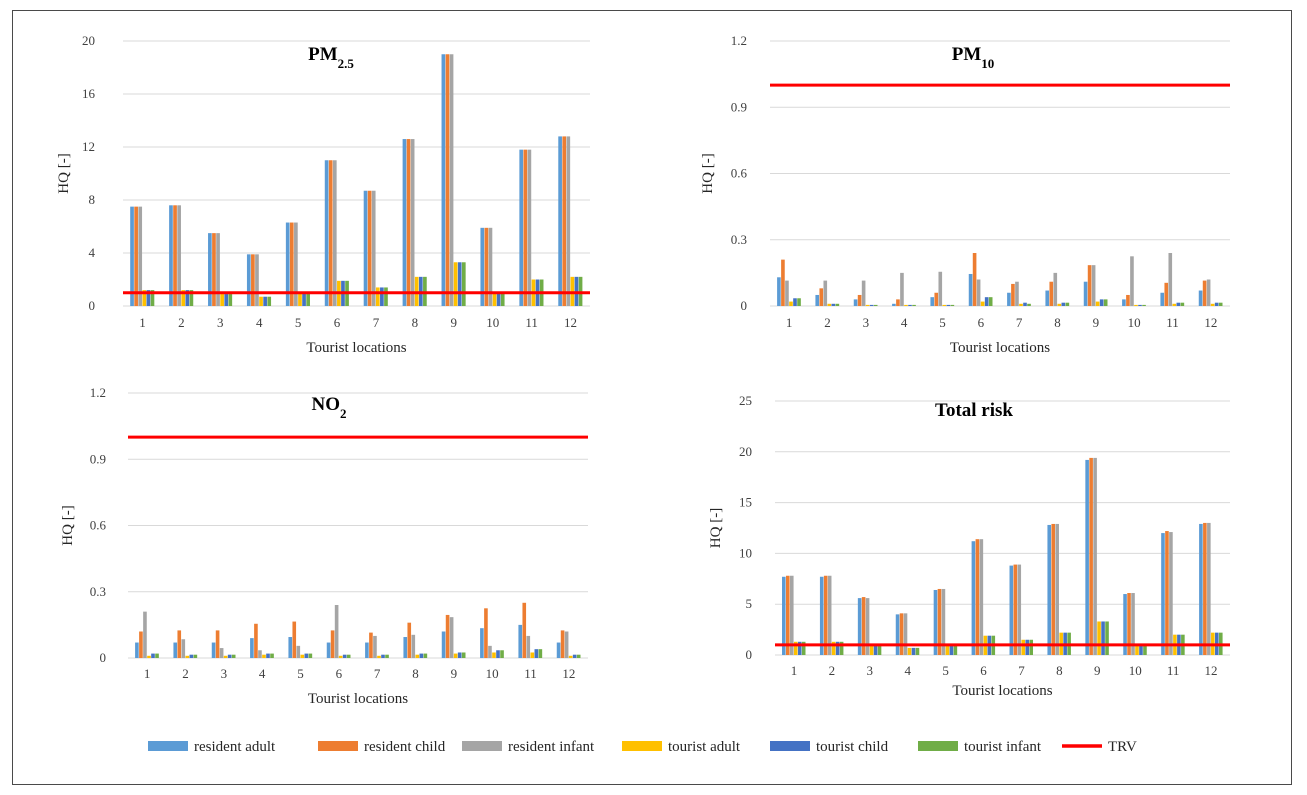  What do you see at coordinates (1122, 747) in the screenshot?
I see `legend-label: TRV` at bounding box center [1122, 747].